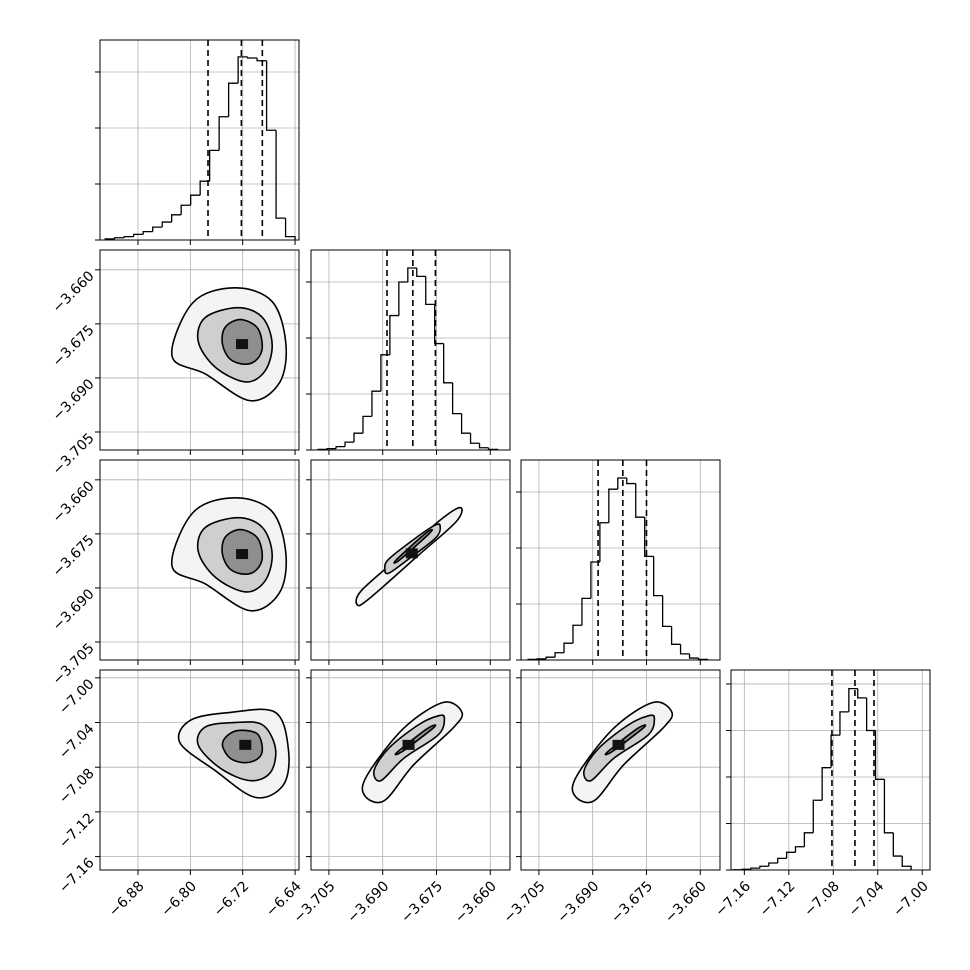  What do you see at coordinates (911, 899) in the screenshot?
I see `x-tick-label: −7.00` at bounding box center [911, 899].